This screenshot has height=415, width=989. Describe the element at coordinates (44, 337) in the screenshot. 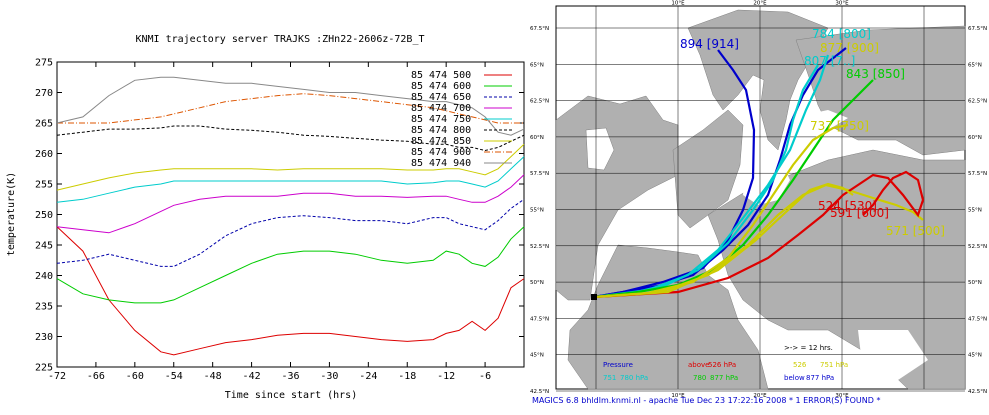

I see `y-tick-label: 230` at that location.